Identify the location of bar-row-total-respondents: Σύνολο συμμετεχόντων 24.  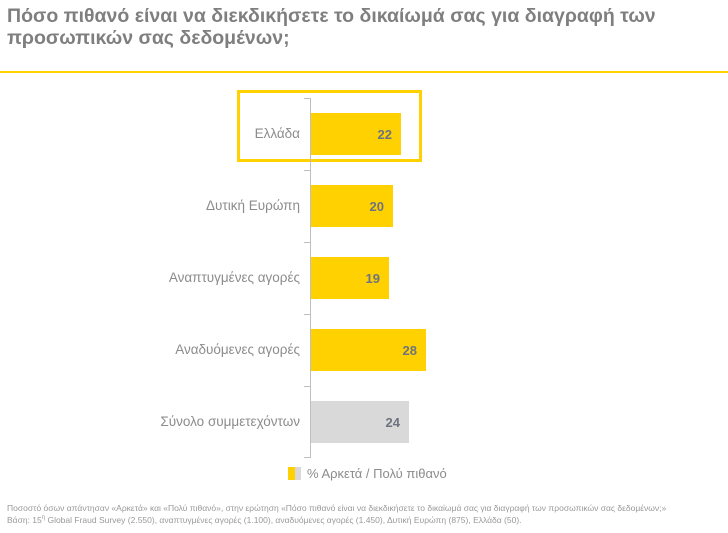
(364, 422).